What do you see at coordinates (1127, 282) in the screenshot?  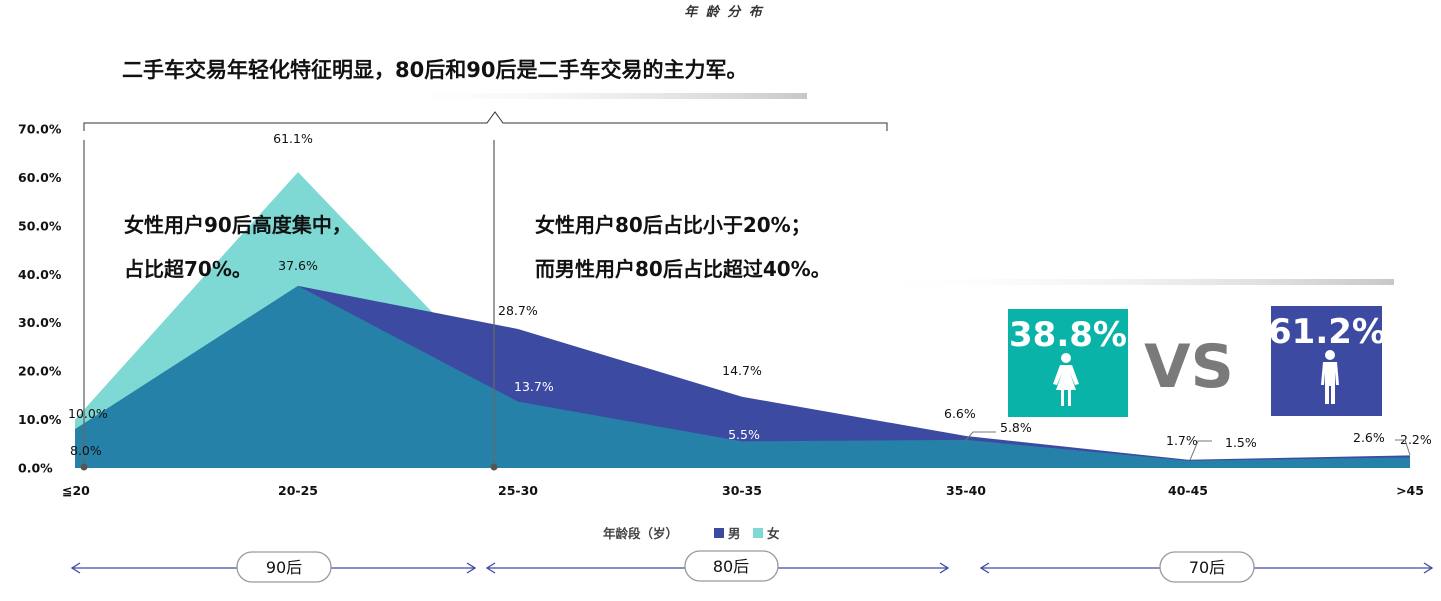 I see `annotation-underline-shadow` at bounding box center [1127, 282].